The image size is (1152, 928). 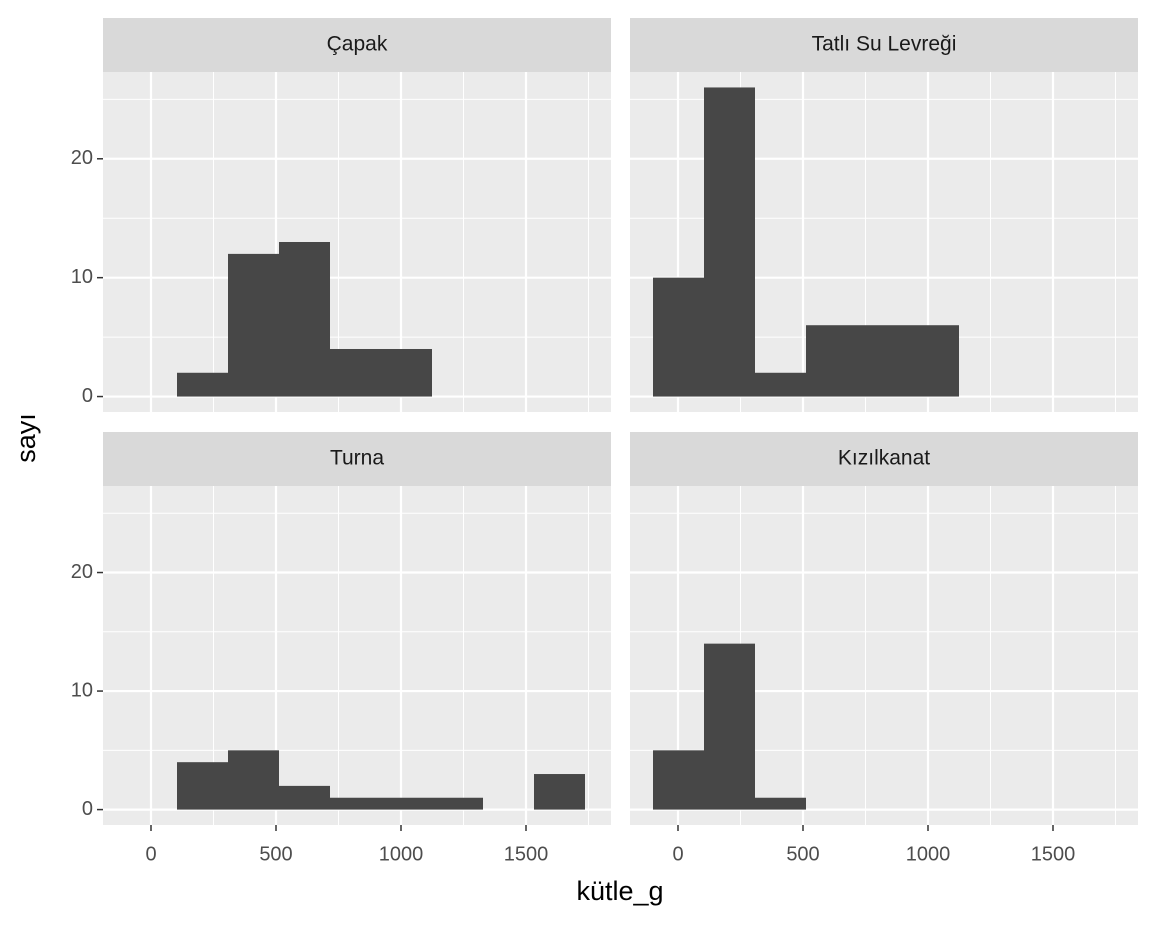 I want to click on strip-label: Çapak, so click(x=357, y=44).